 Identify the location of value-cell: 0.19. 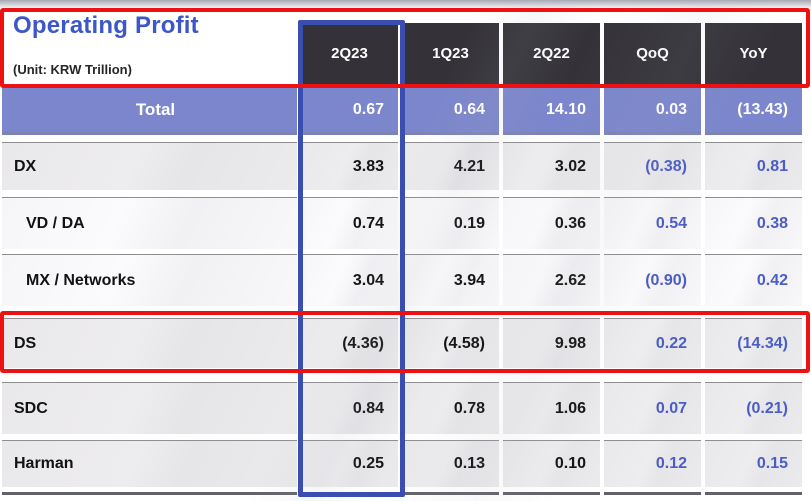
(450, 223).